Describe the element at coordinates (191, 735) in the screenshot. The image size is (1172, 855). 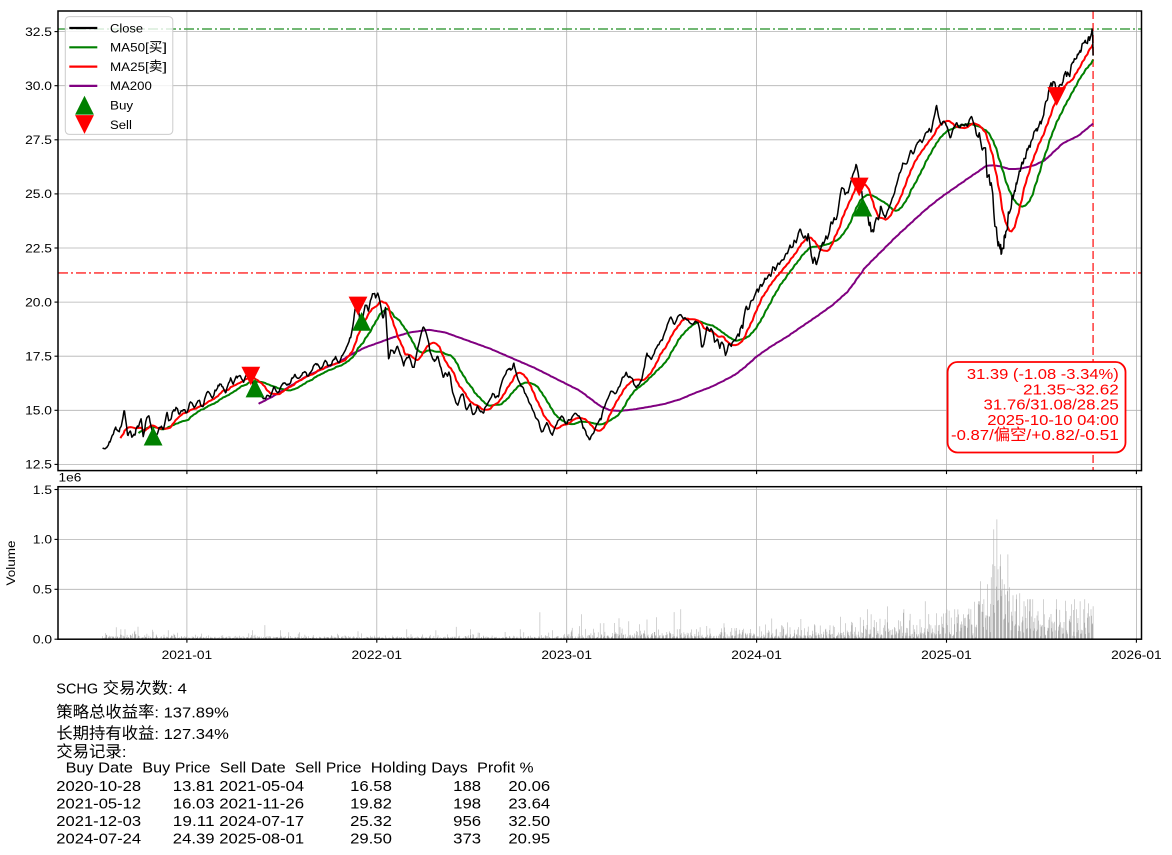
I see `svg-text:: 127.34%: : 127.34%` at that location.